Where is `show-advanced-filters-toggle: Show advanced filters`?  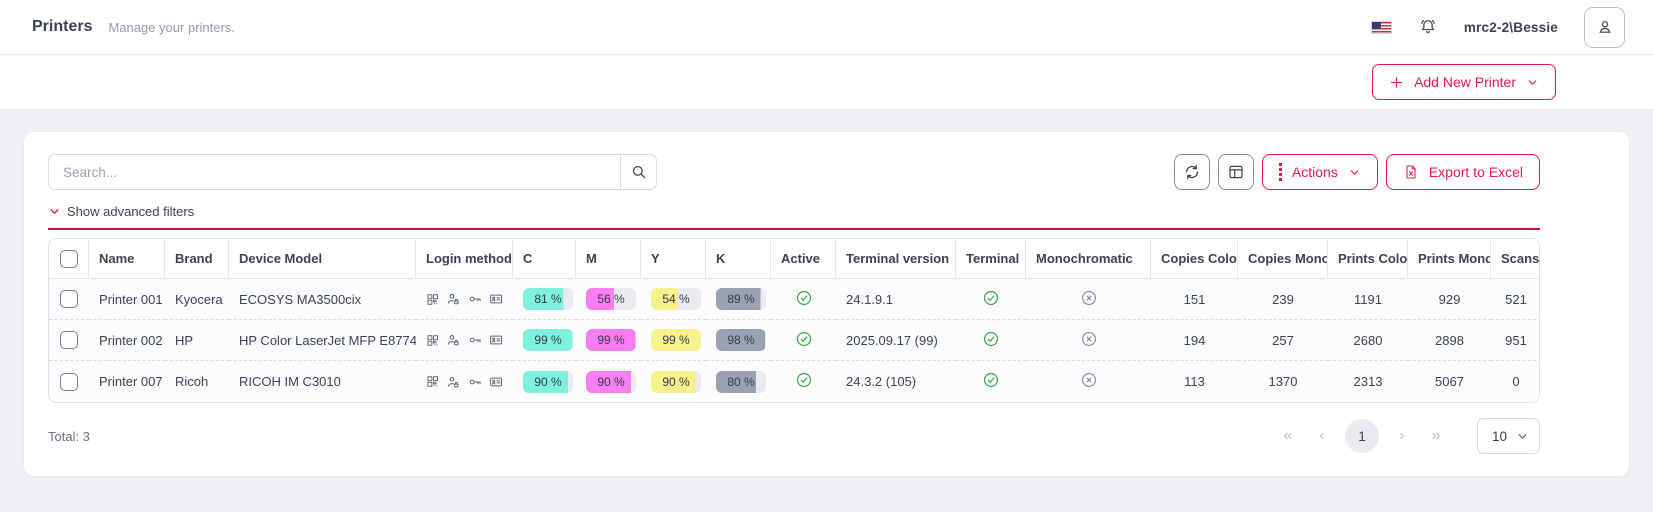
show-advanced-filters-toggle: Show advanced filters is located at coordinates (121, 211).